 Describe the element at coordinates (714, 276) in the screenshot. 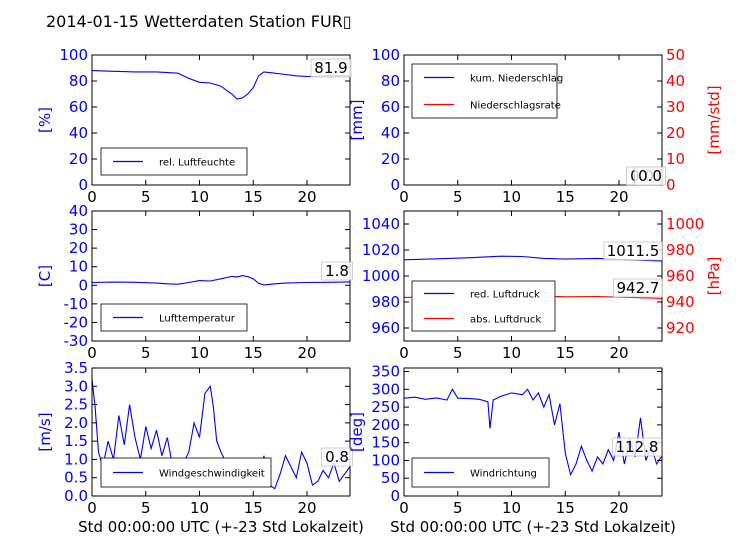

I see `y-axis-label-right: [hPa]` at that location.